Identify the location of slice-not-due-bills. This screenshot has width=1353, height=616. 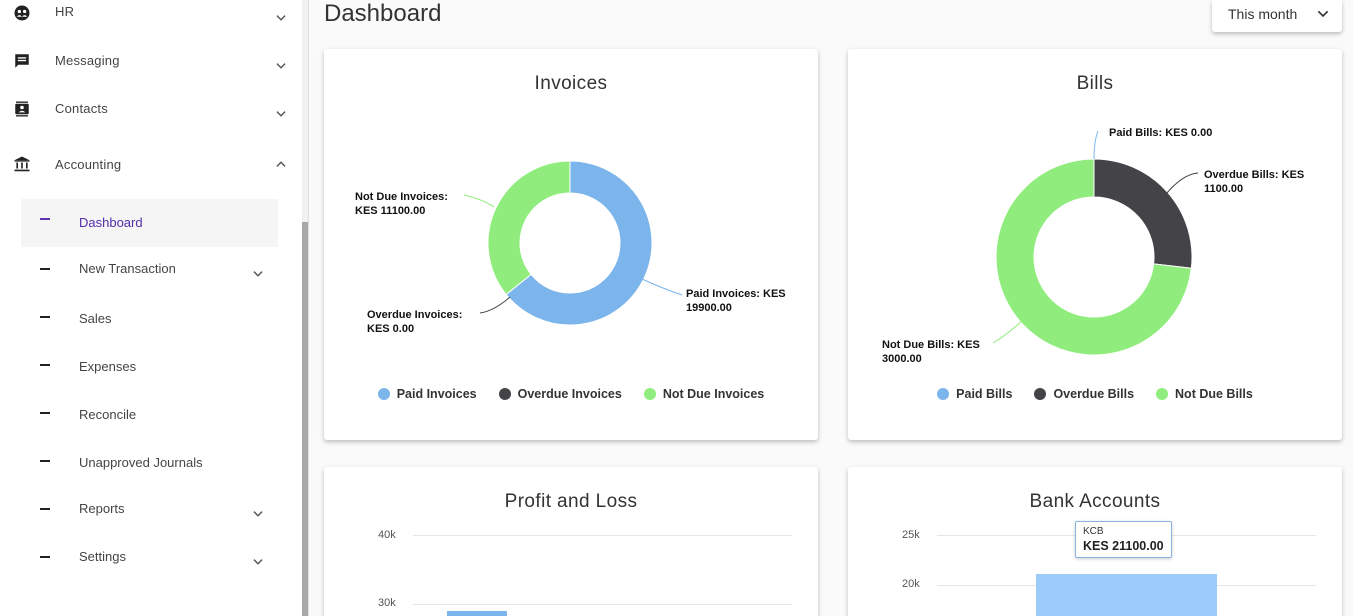
(1093, 257).